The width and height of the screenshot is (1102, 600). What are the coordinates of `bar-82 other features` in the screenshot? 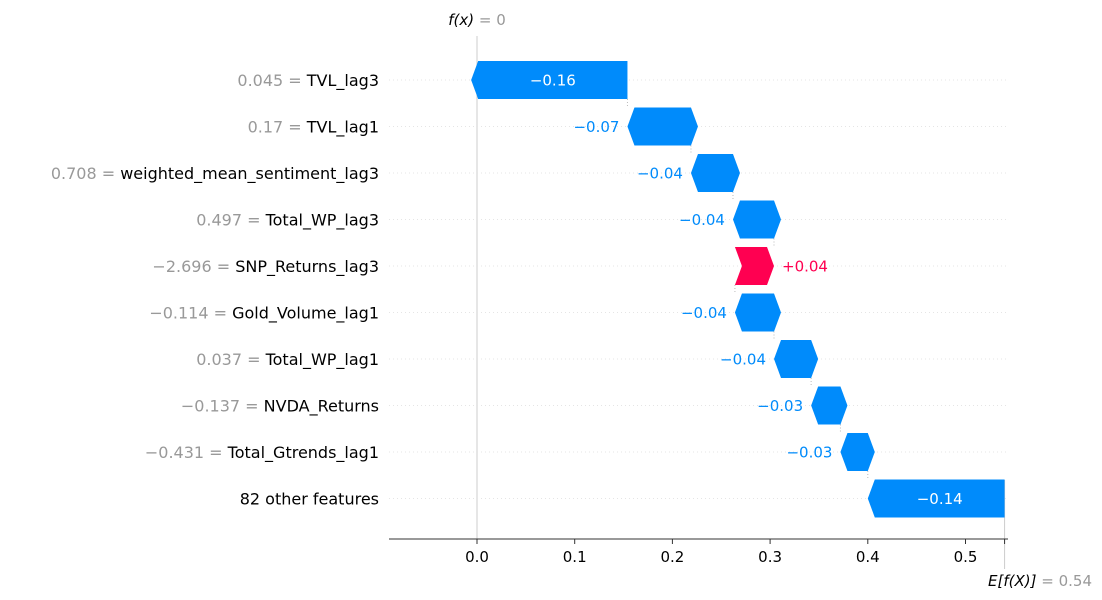 It's located at (936, 498).